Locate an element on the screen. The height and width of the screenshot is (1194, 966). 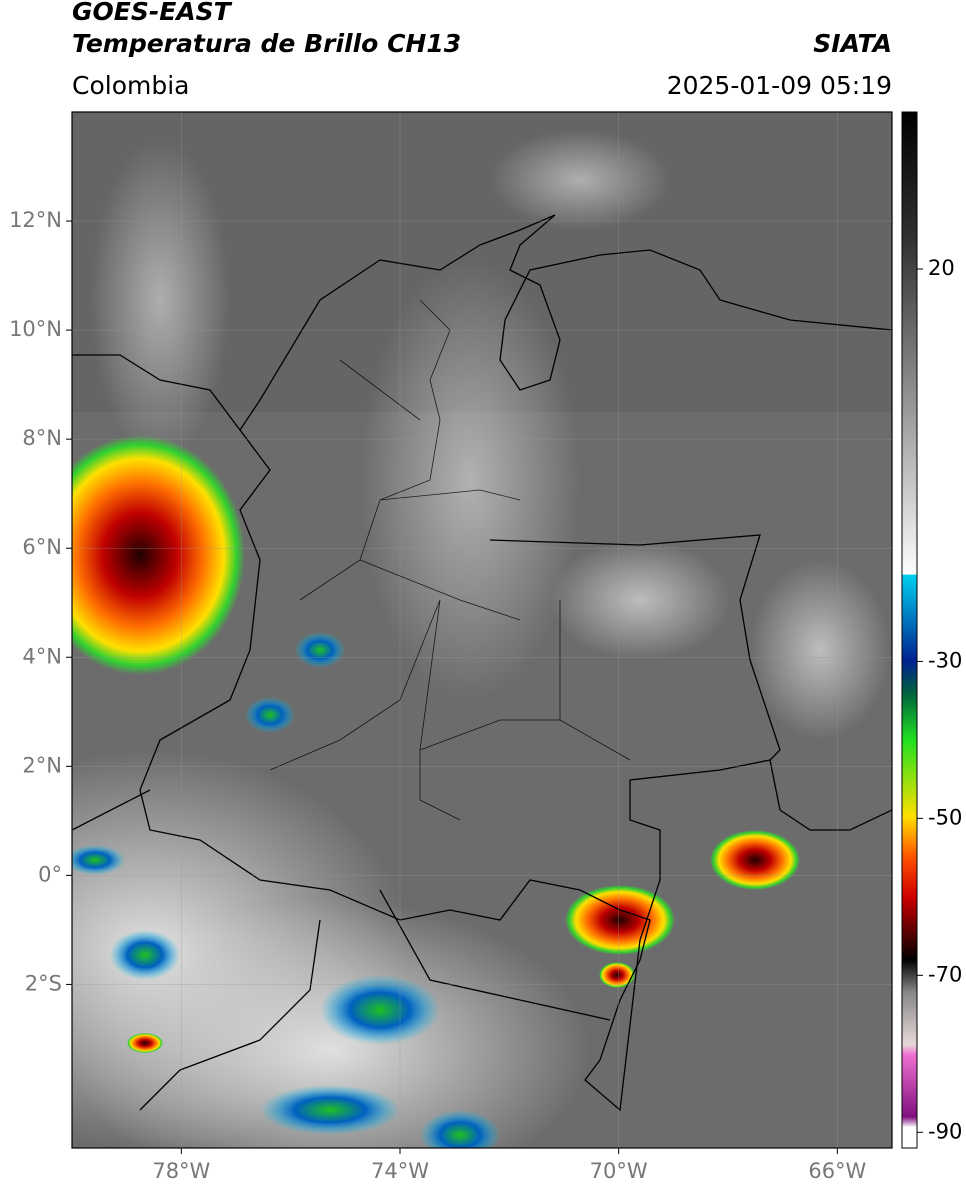
datetime: 2025-01-09 05:19 is located at coordinates (779, 85).